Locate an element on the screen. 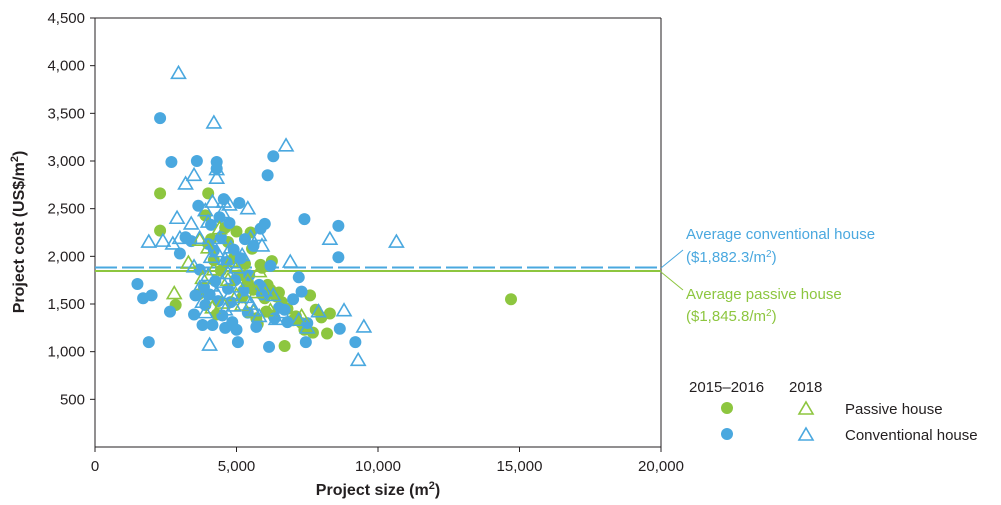  legend-col-2018: 2018 is located at coordinates (805, 387).